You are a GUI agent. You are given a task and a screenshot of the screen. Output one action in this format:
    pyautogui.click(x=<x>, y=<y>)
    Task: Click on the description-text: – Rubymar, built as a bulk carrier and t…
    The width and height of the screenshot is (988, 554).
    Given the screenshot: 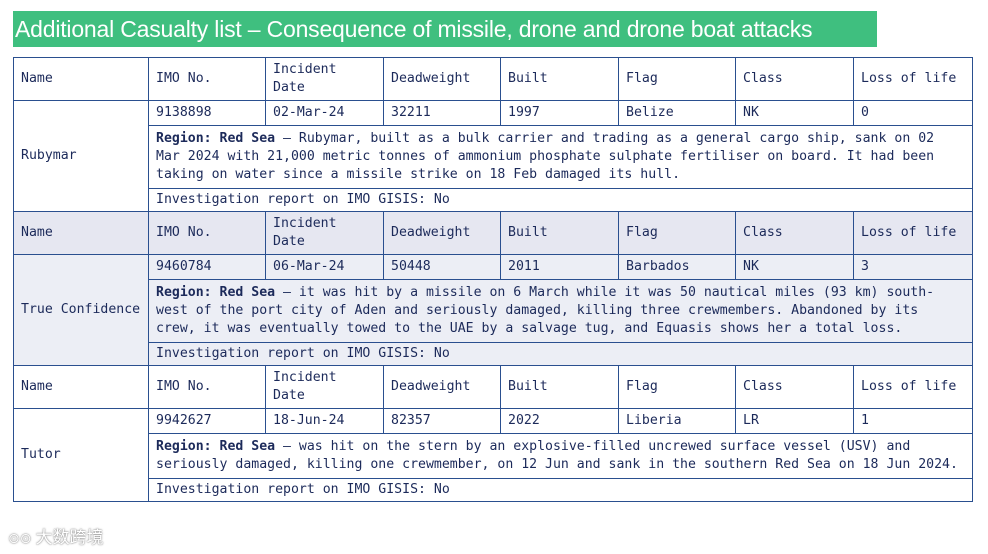 What is the action you would take?
    pyautogui.click(x=545, y=156)
    